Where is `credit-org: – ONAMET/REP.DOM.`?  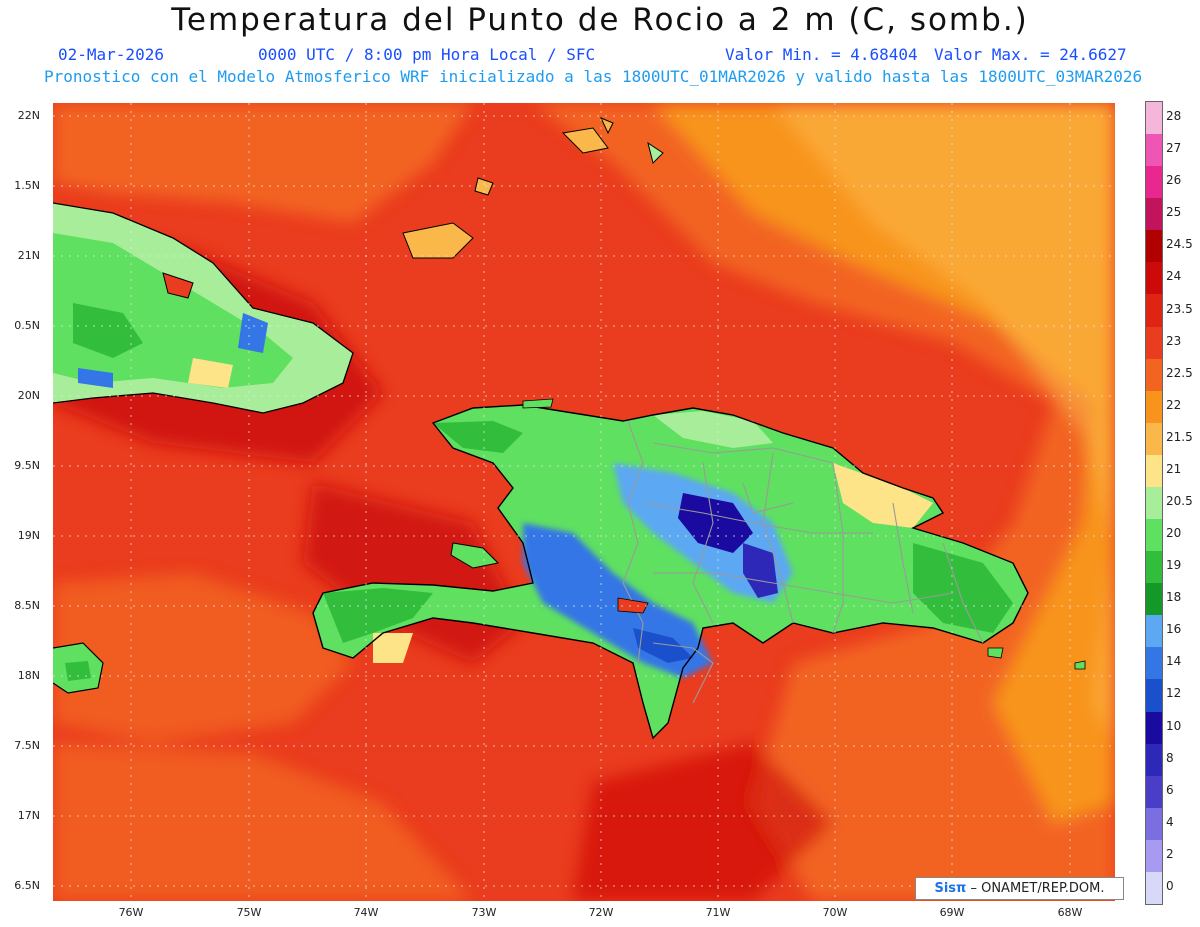 credit-org: – ONAMET/REP.DOM. is located at coordinates (1037, 888).